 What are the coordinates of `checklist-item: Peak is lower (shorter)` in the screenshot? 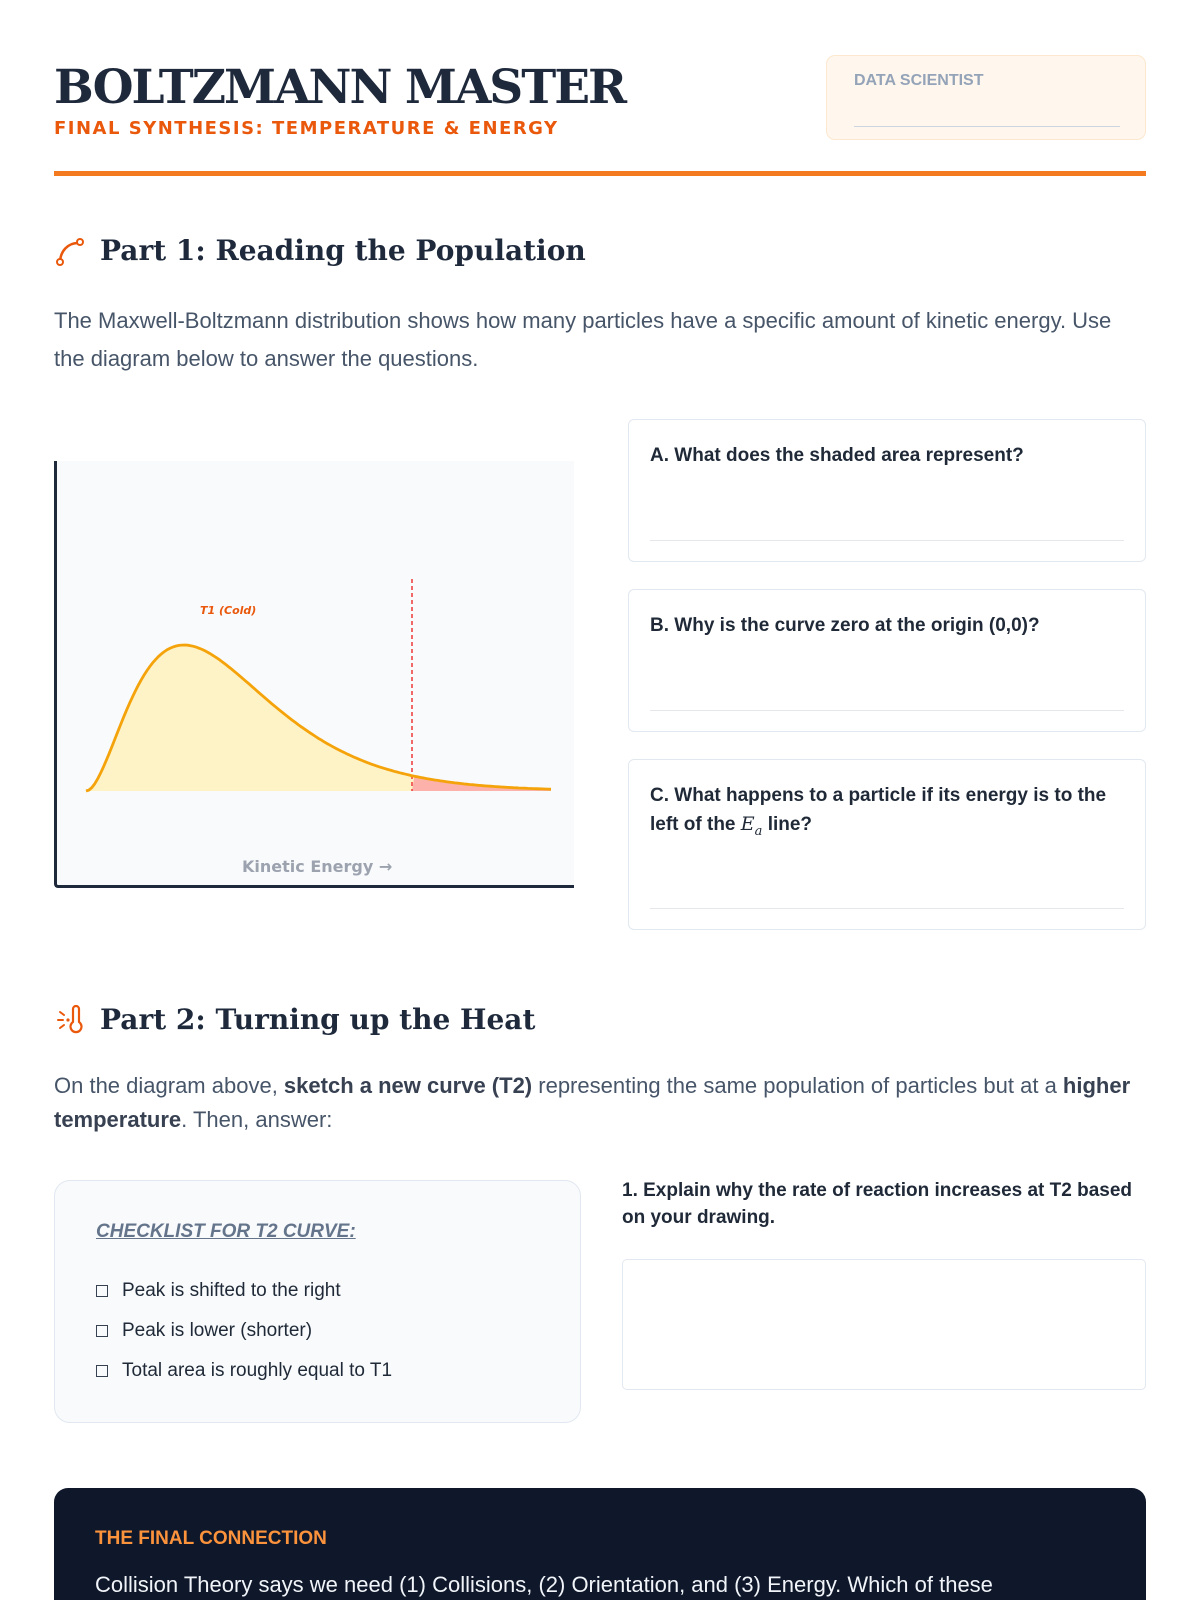 It's located at (244, 1331).